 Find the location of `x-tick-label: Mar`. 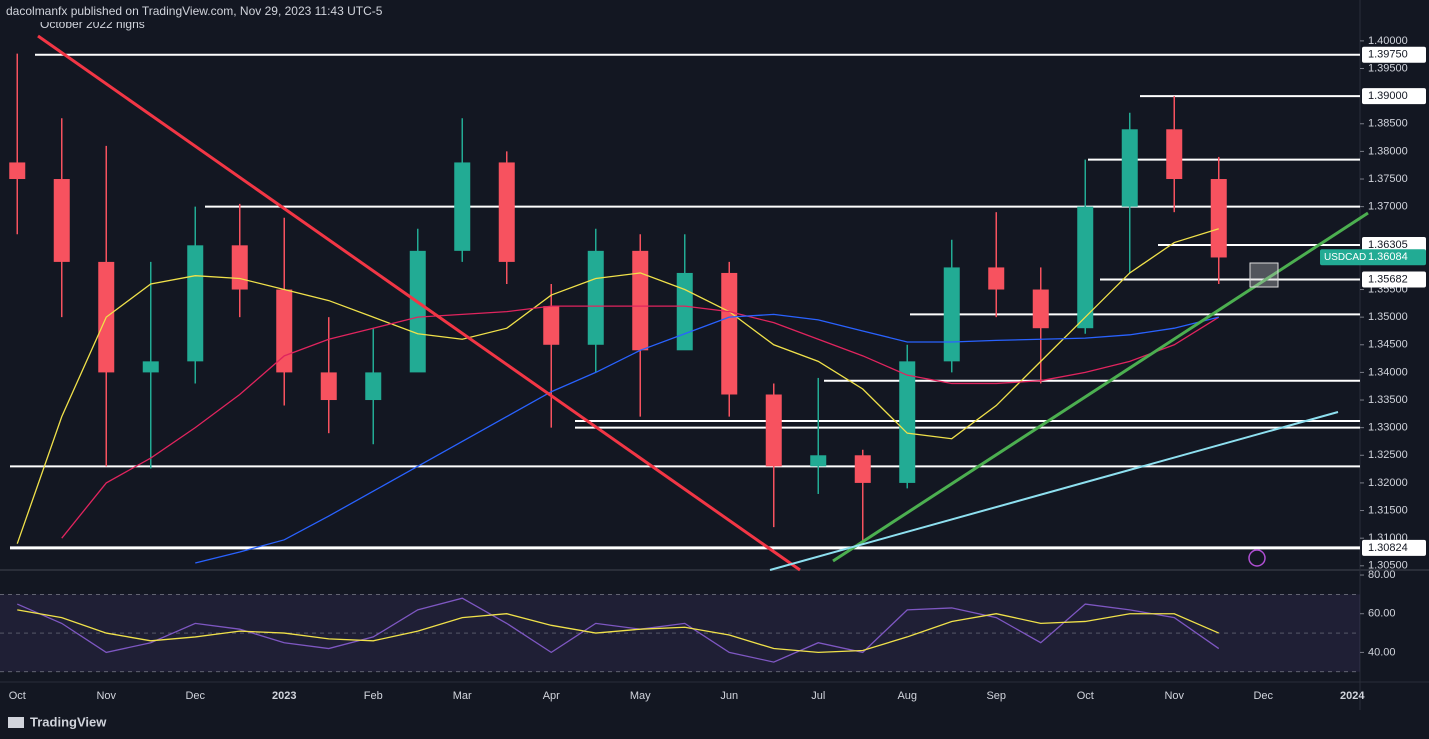

x-tick-label: Mar is located at coordinates (462, 696).